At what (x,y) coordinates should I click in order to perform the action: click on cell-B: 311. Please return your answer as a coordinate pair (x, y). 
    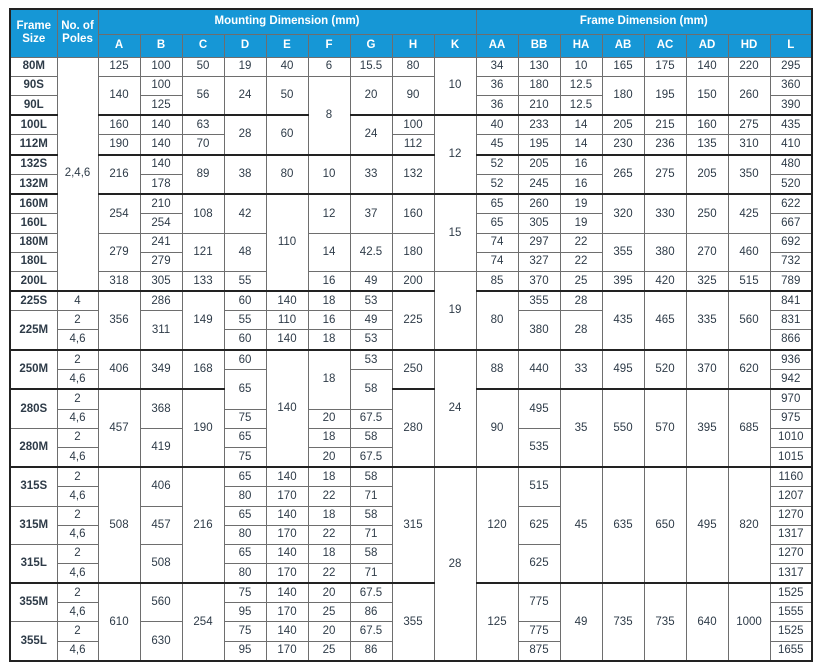
    Looking at the image, I should click on (161, 330).